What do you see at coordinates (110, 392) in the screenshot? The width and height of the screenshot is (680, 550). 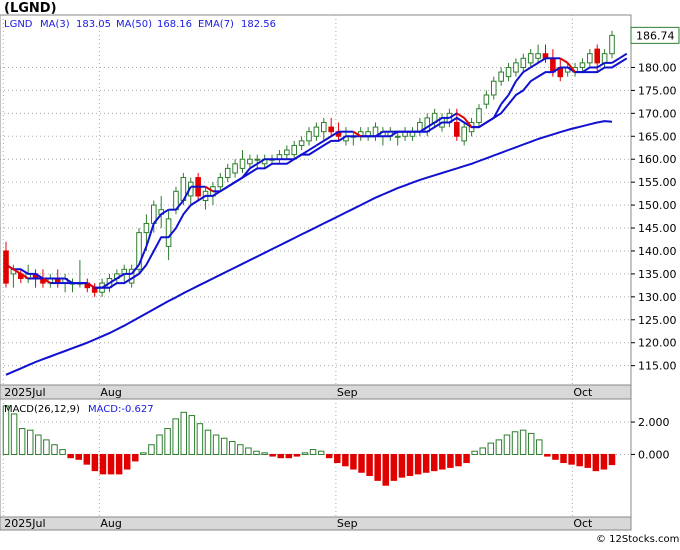 I see `date-tick-label: Aug` at bounding box center [110, 392].